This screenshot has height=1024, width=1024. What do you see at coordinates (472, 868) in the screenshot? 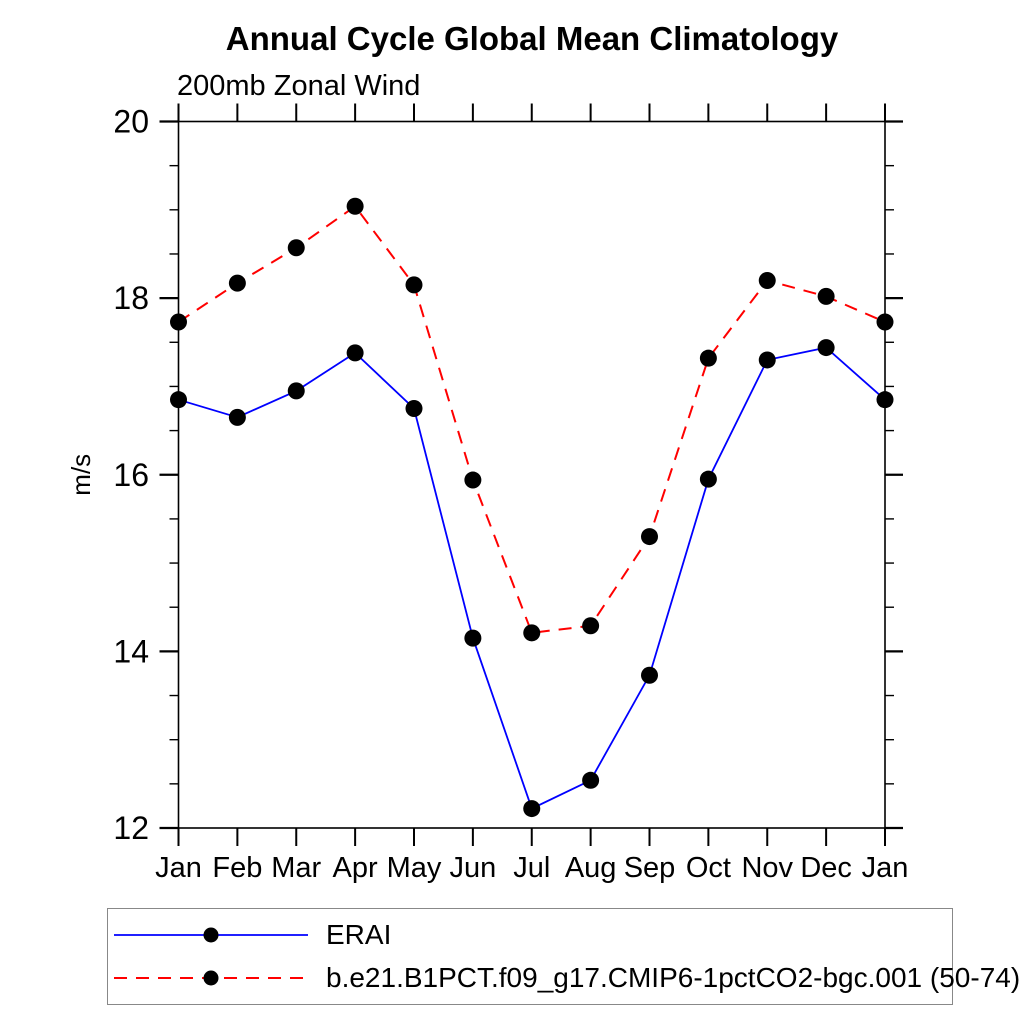
I see `svg-text: Jun` at bounding box center [472, 868].